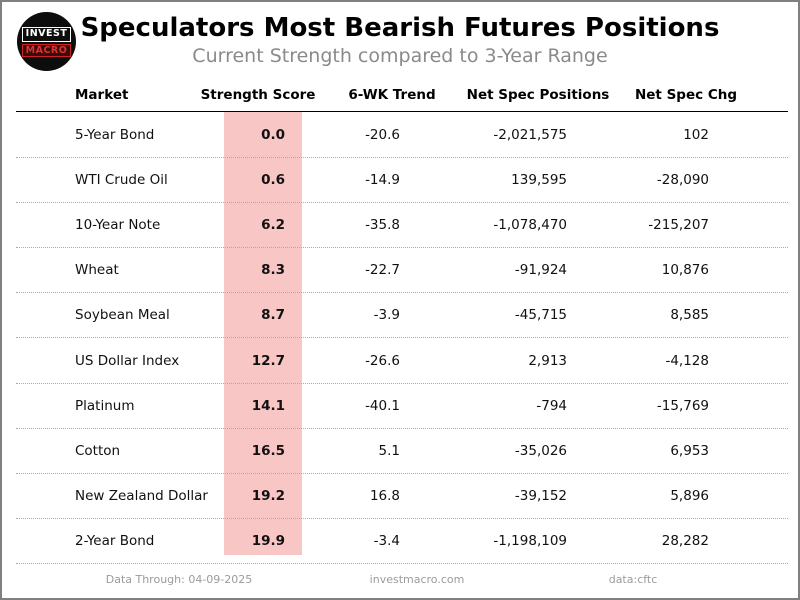  What do you see at coordinates (273, 179) in the screenshot?
I see `strength-score-cell: 0.6` at bounding box center [273, 179].